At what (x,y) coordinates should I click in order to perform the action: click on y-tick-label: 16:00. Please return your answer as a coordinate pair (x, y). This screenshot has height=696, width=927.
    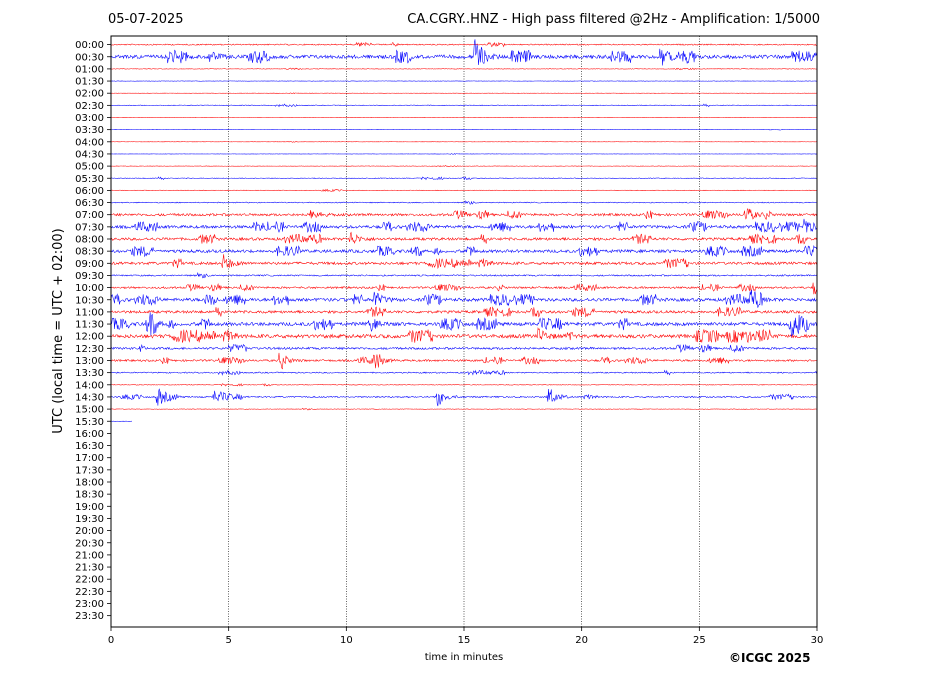
    Looking at the image, I should click on (89, 434).